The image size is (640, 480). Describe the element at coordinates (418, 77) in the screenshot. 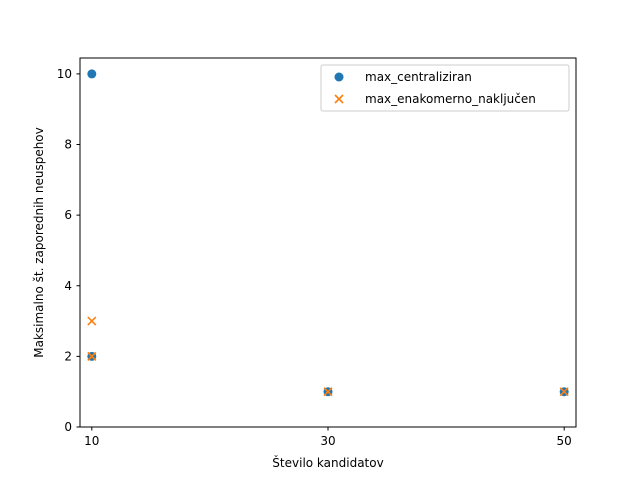

I see `legend-label-0: max_centraliziran` at that location.